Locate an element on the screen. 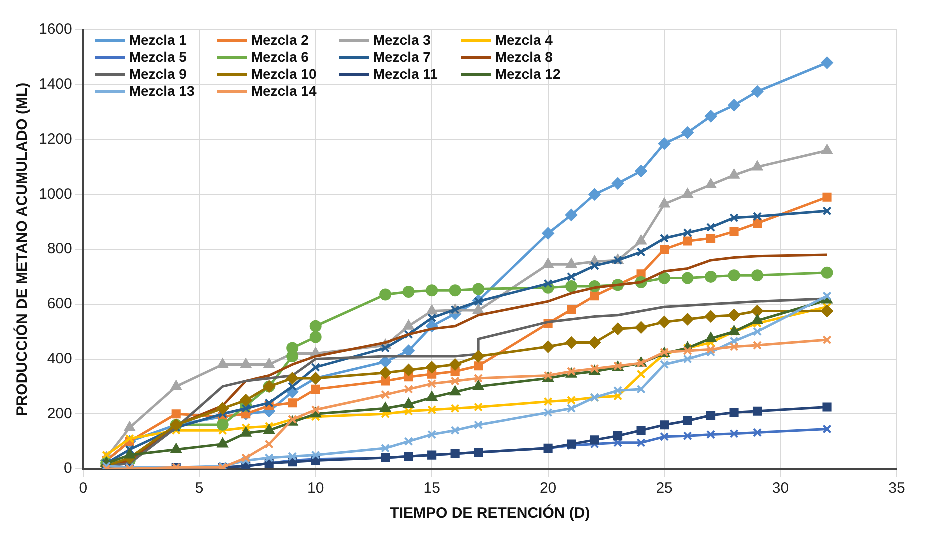 Image resolution: width=925 pixels, height=537 pixels. y-tick-label: 400 is located at coordinates (59, 359).